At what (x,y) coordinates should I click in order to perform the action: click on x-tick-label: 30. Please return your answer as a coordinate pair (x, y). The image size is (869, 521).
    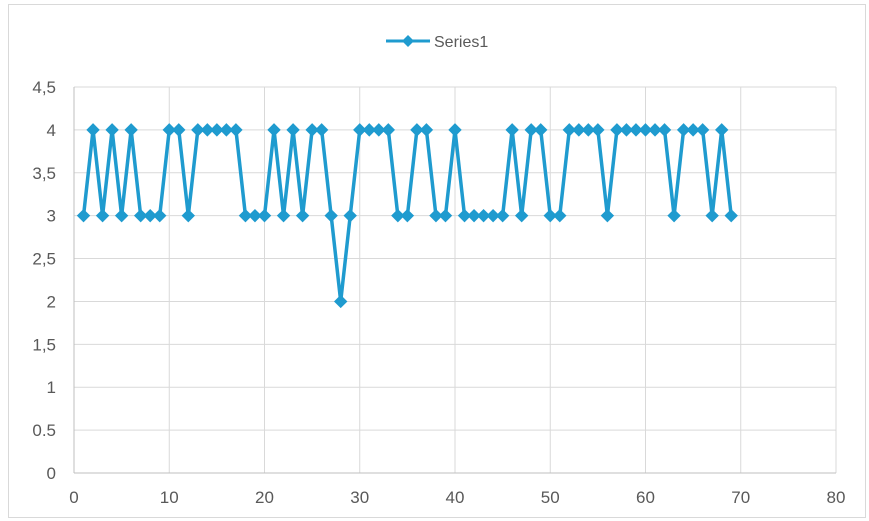
    Looking at the image, I should click on (359, 497).